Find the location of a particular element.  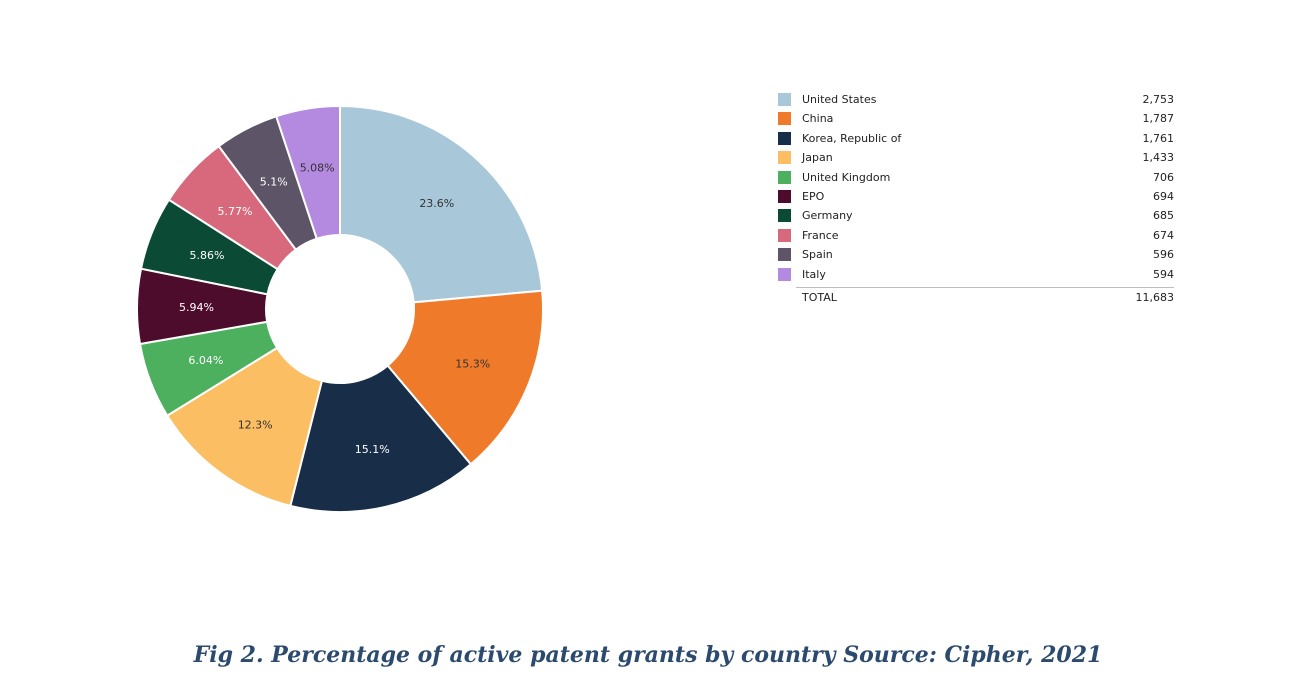

donut-slice-korea-republic-of is located at coordinates (381, 438).